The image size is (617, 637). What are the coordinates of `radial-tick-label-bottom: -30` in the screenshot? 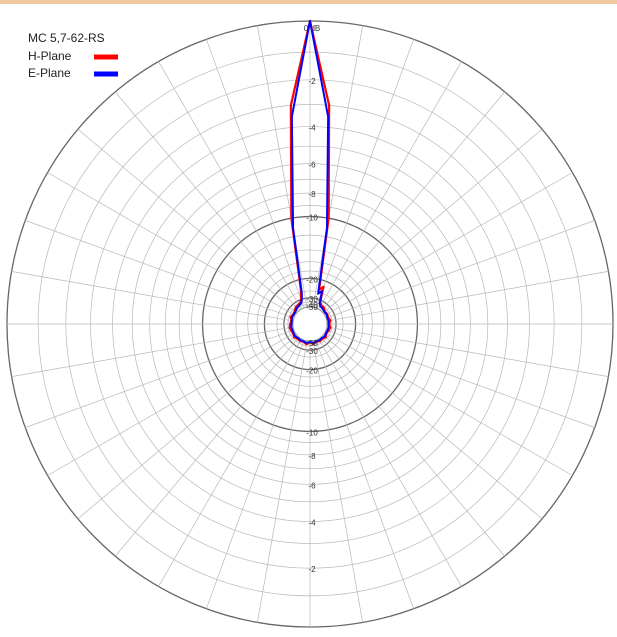 It's located at (312, 351).